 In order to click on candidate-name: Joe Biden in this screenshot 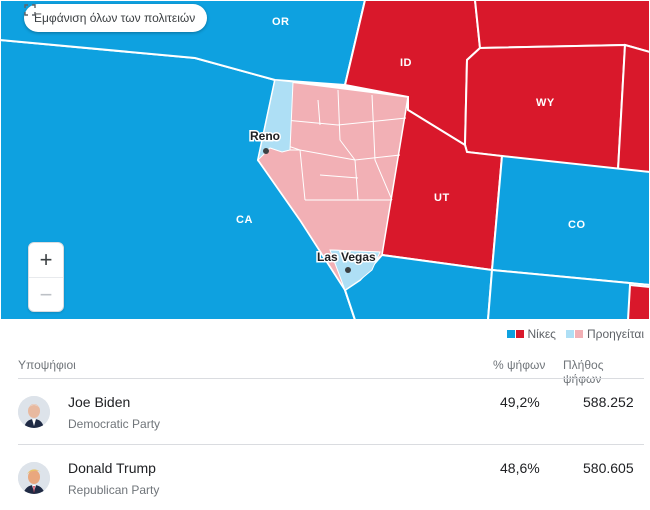, I will do `click(99, 402)`.